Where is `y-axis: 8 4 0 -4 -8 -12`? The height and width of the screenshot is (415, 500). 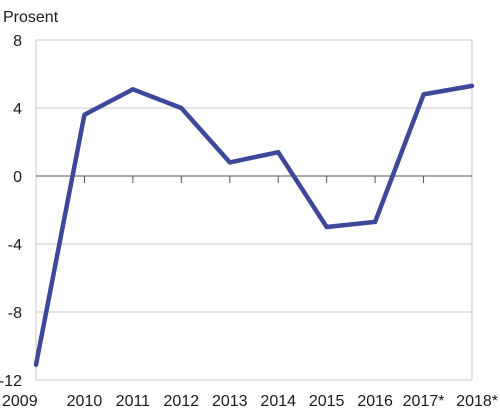
y-axis: 8 4 0 -4 -8 -12 is located at coordinates (11, 211).